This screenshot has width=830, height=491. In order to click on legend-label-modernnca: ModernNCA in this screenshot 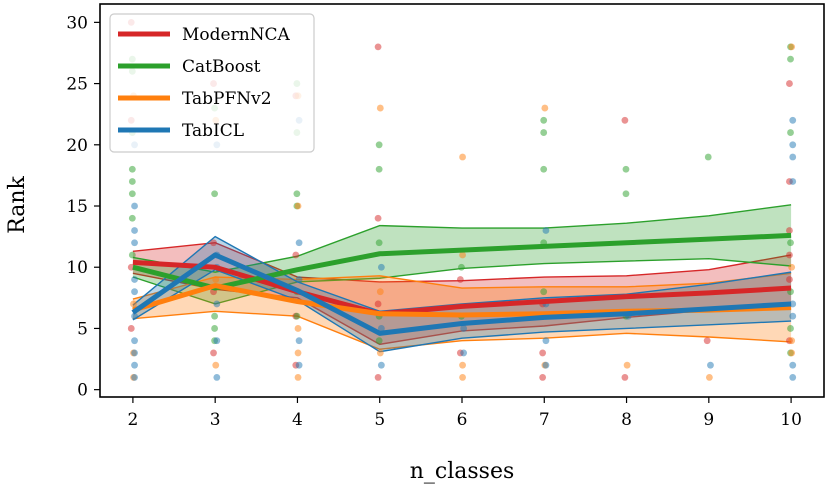, I will do `click(236, 35)`.